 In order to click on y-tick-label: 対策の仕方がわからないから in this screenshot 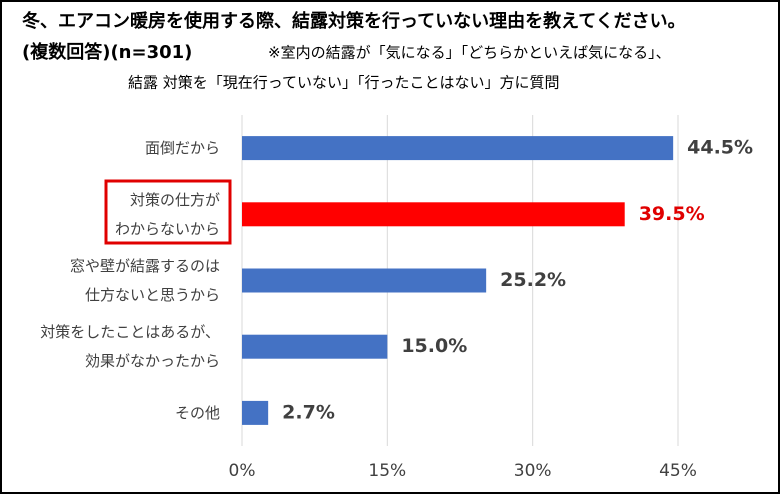, I will do `click(167, 213)`.